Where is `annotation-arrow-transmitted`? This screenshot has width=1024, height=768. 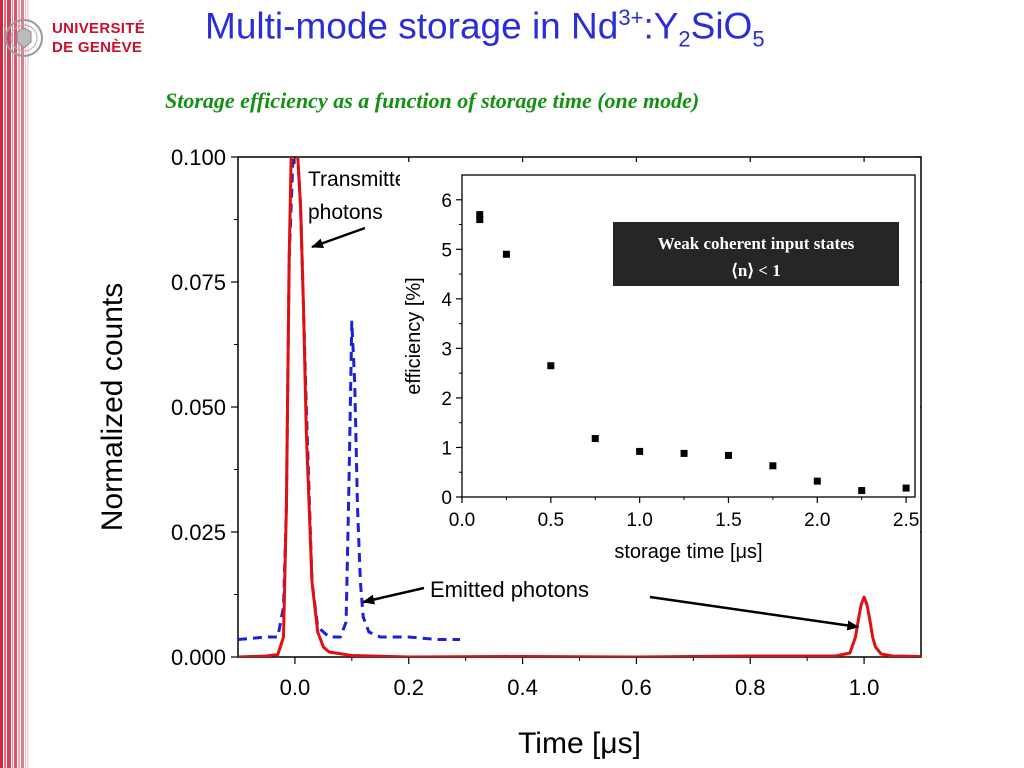 annotation-arrow-transmitted is located at coordinates (338, 237).